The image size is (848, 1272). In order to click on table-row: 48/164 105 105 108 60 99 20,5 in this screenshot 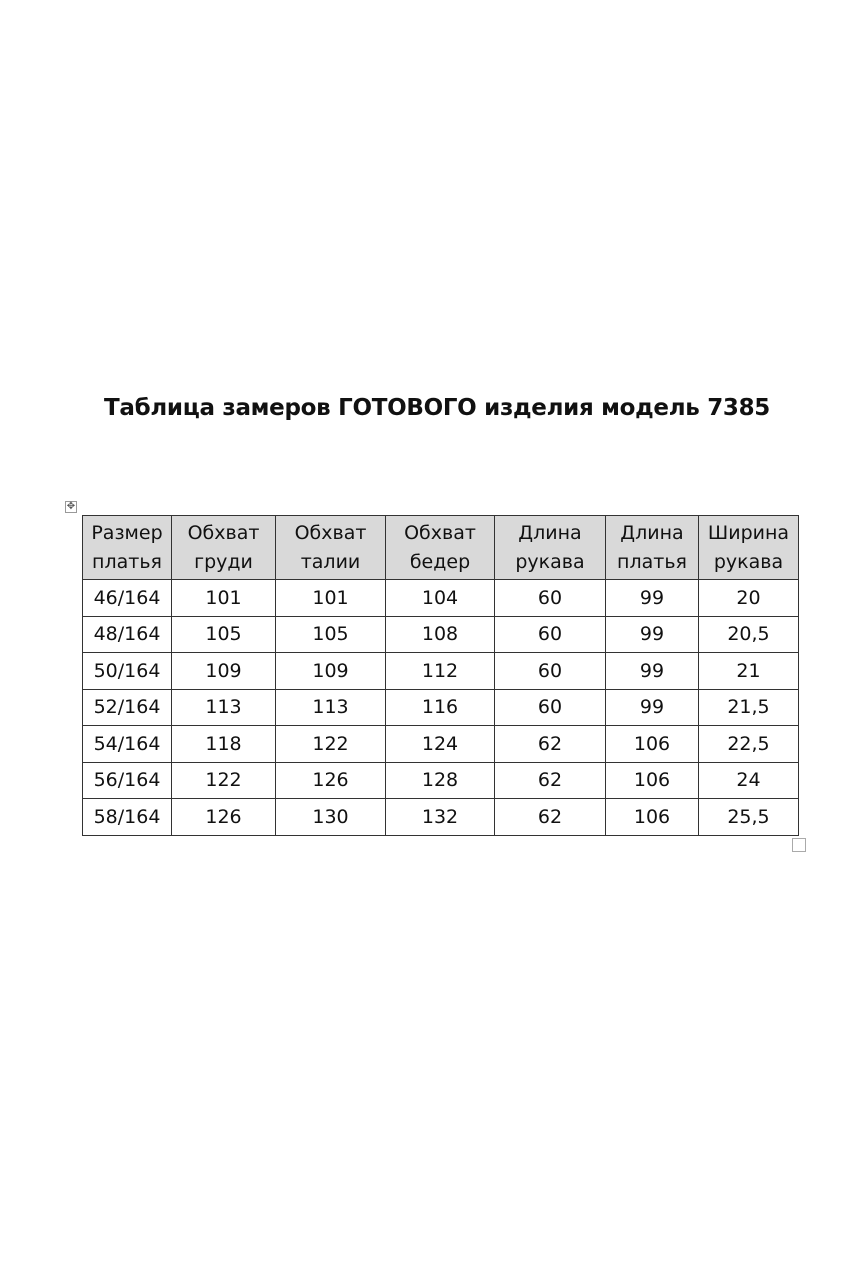, I will do `click(440, 634)`.